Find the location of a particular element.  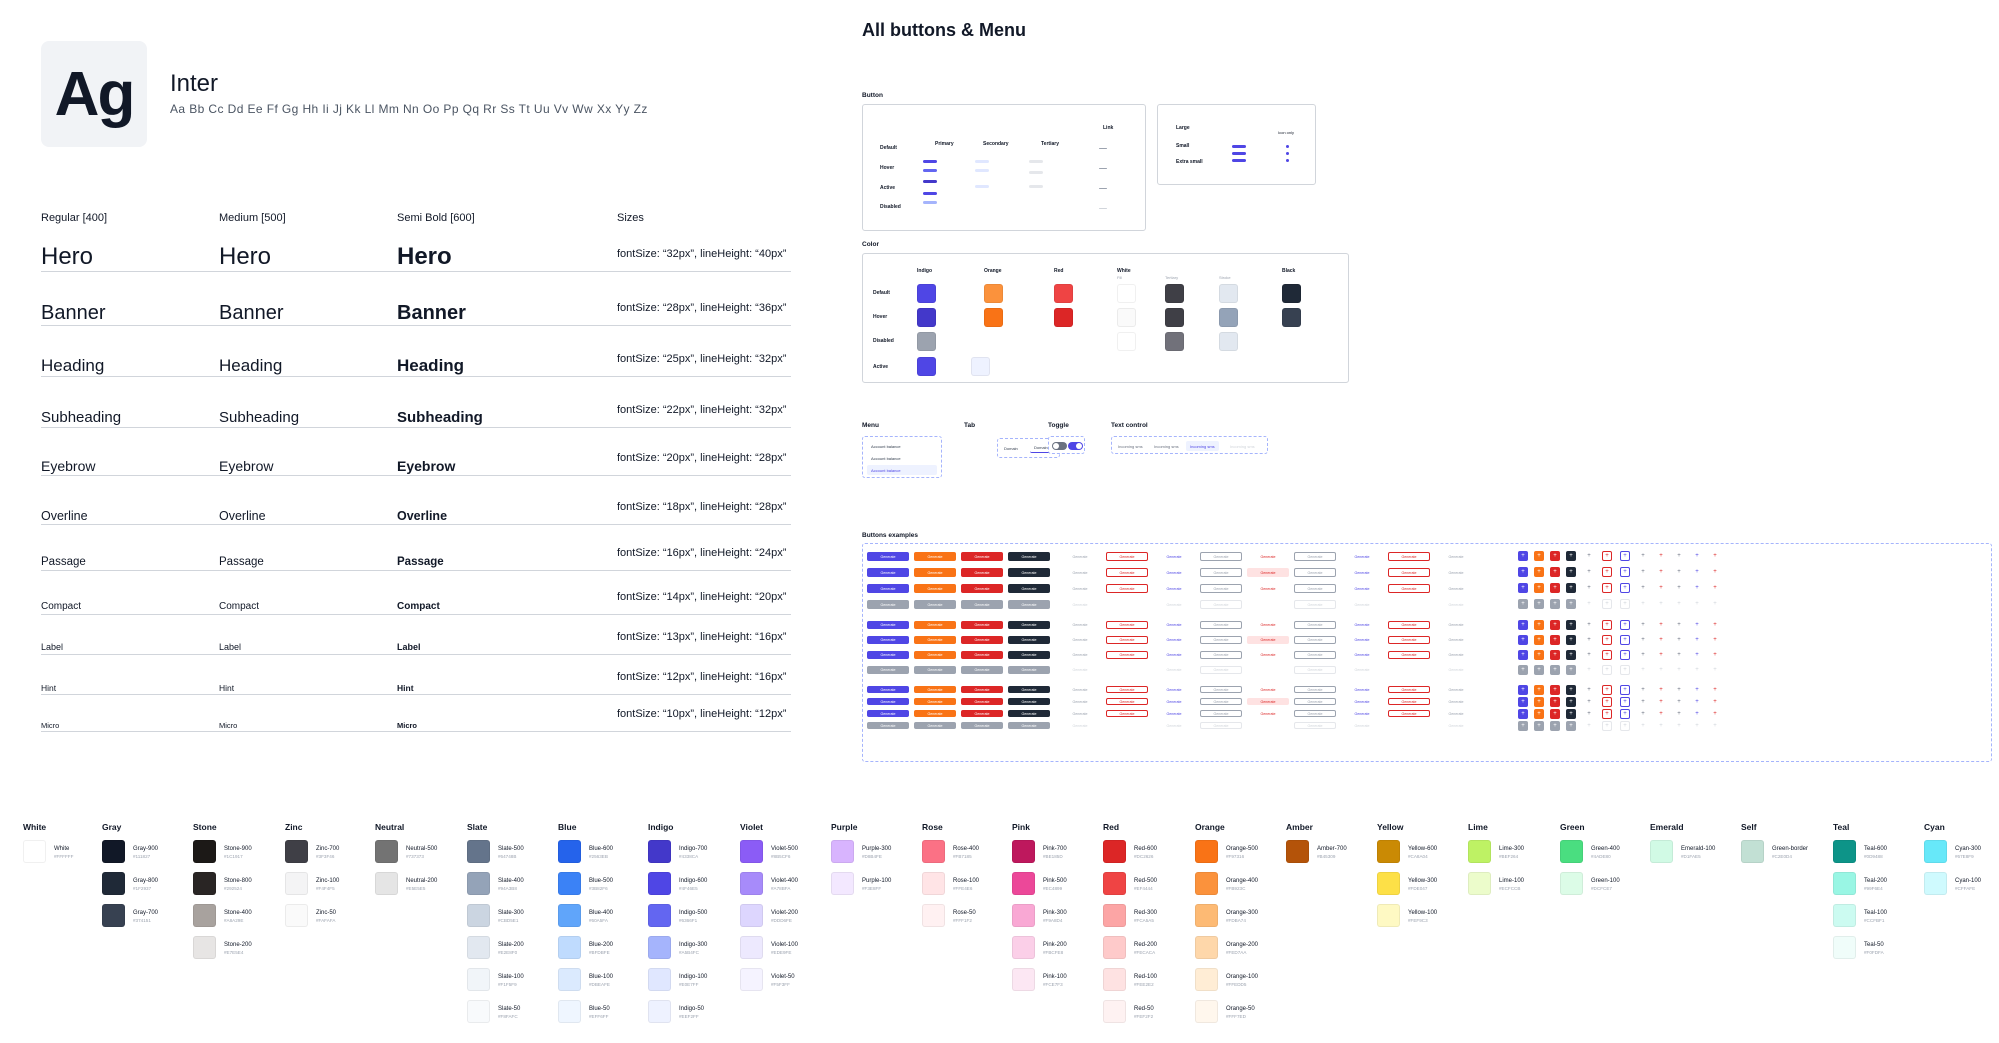

text-control-2: Incoming sms is located at coordinates (1166, 446).